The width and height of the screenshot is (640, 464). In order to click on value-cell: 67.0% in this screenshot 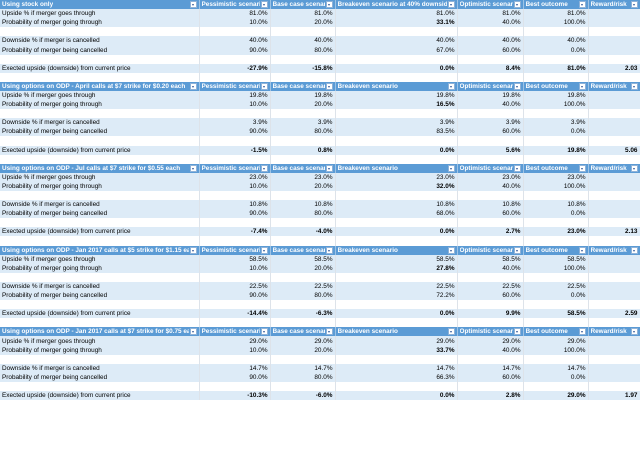, I will do `click(396, 50)`.